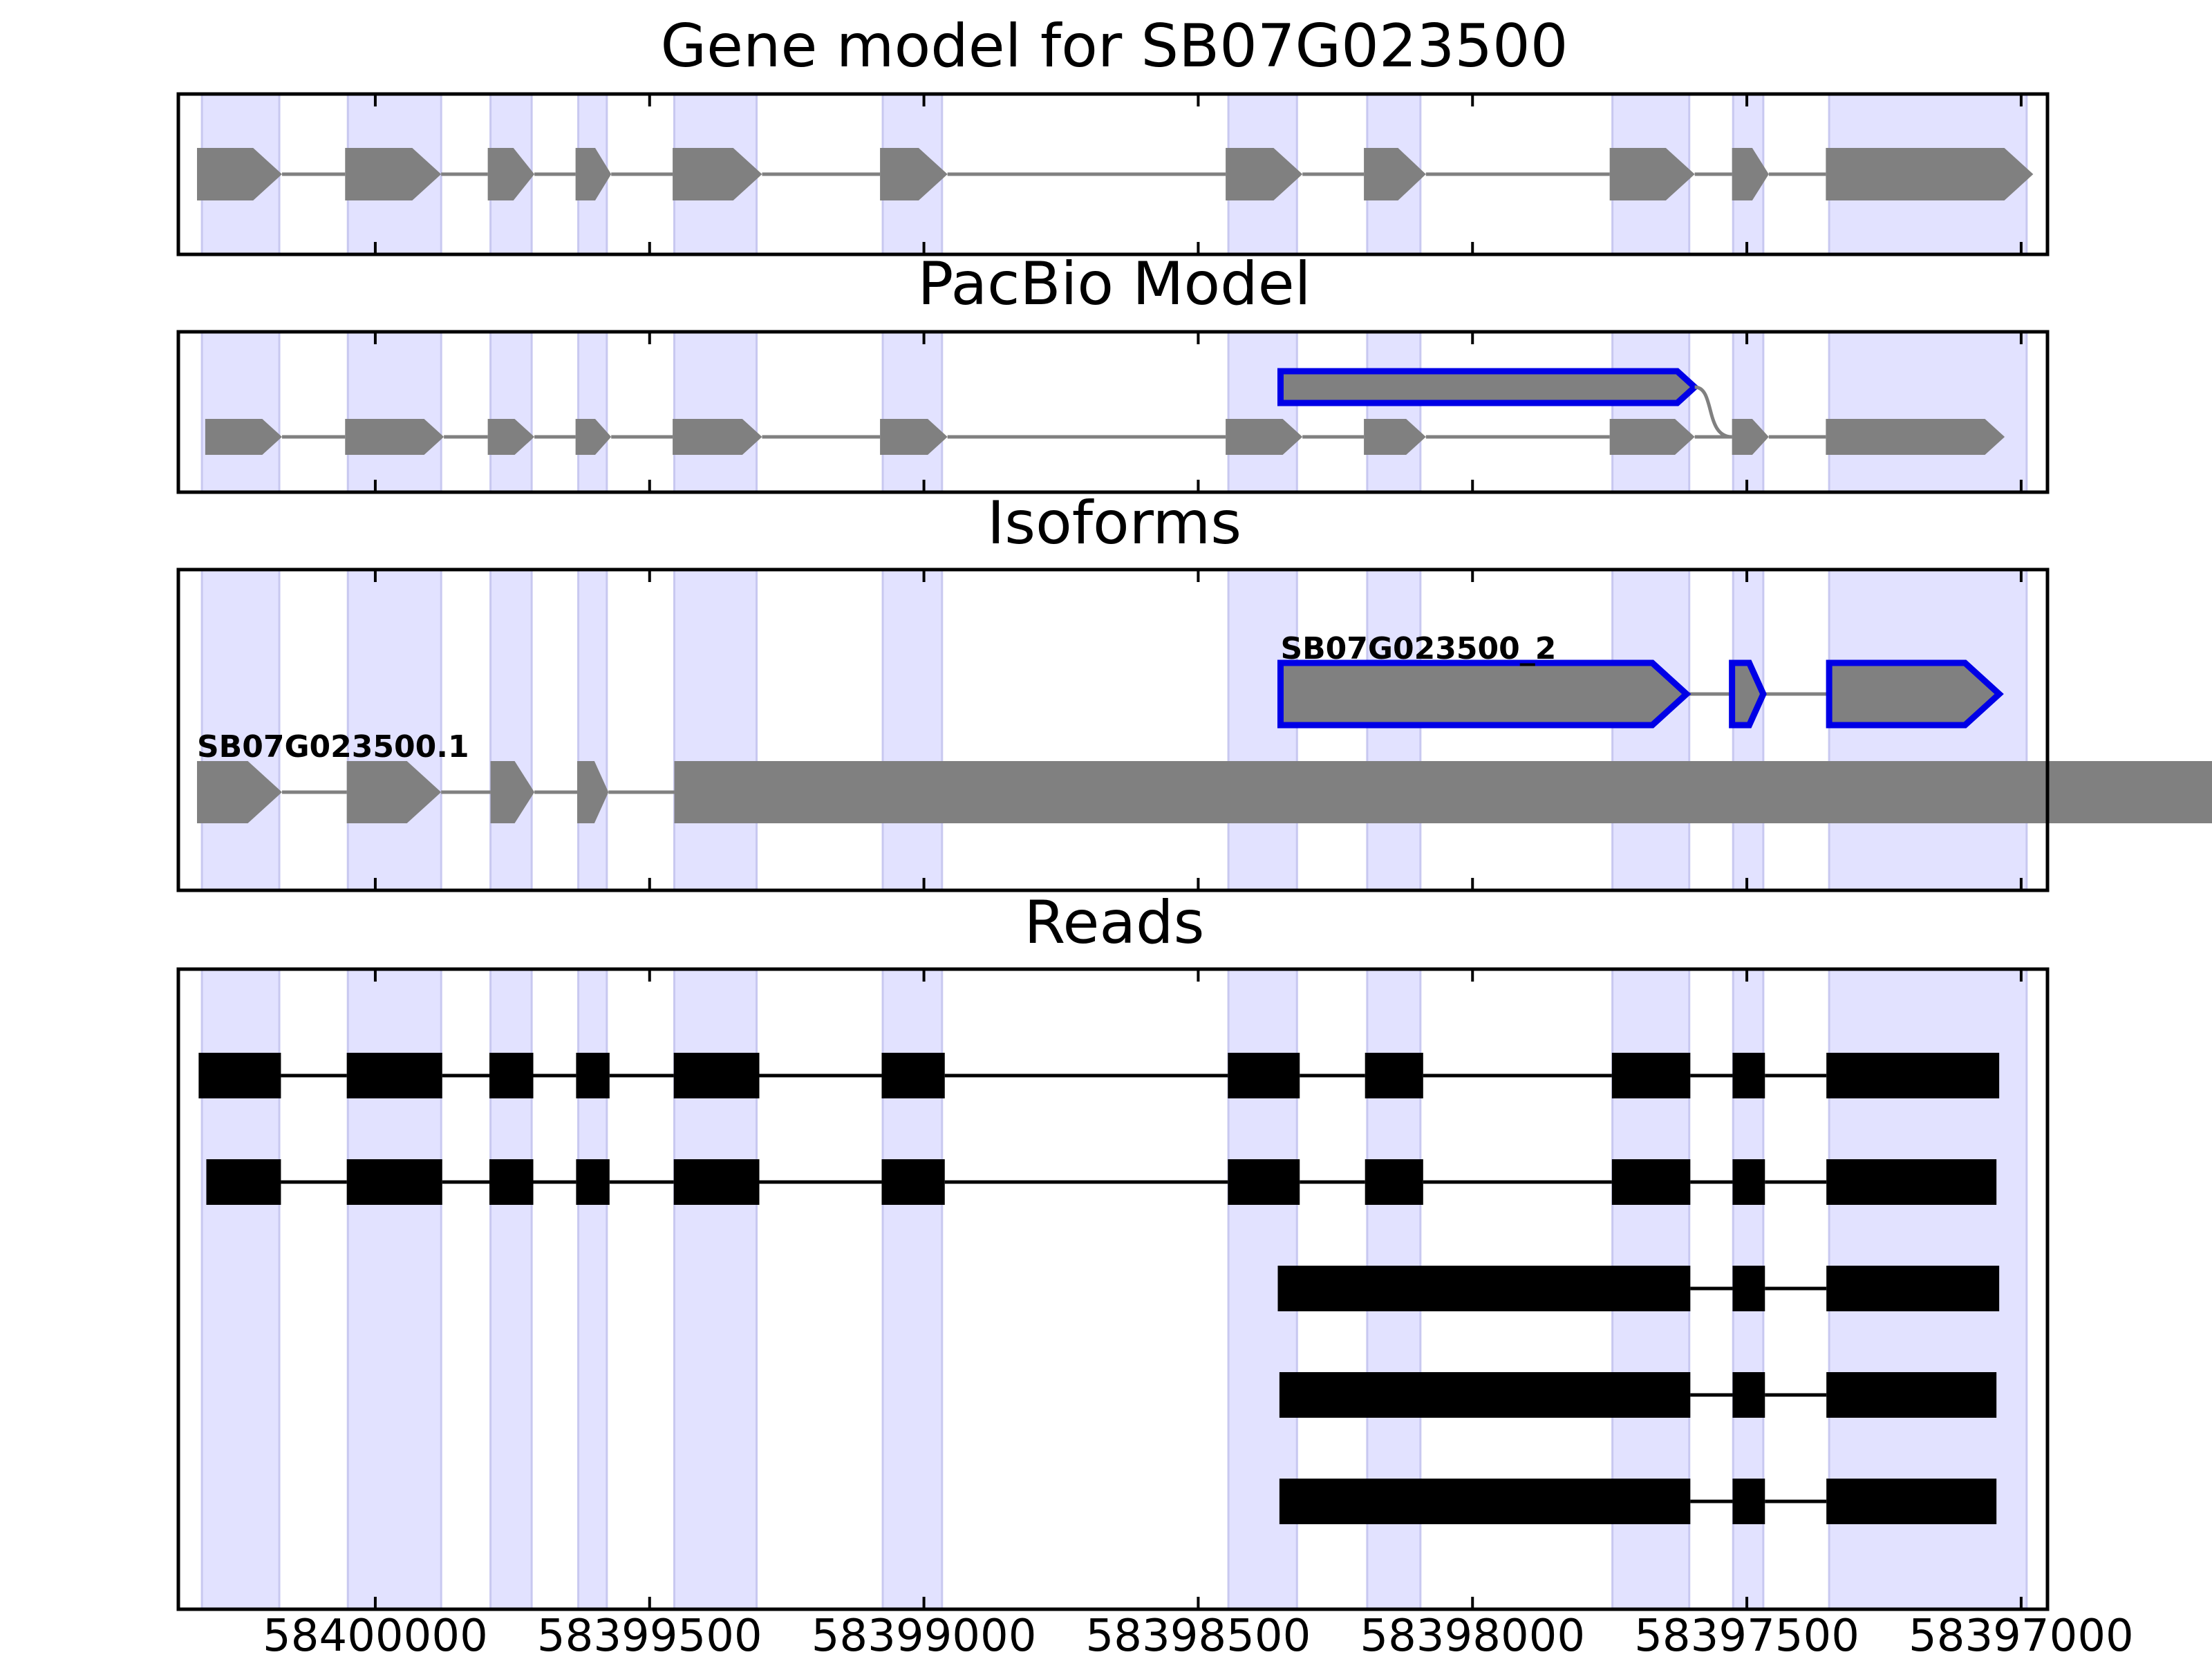 The height and width of the screenshot is (1659, 2212). What do you see at coordinates (924, 1635) in the screenshot?
I see `x-axis-tick-label: 58399000` at bounding box center [924, 1635].